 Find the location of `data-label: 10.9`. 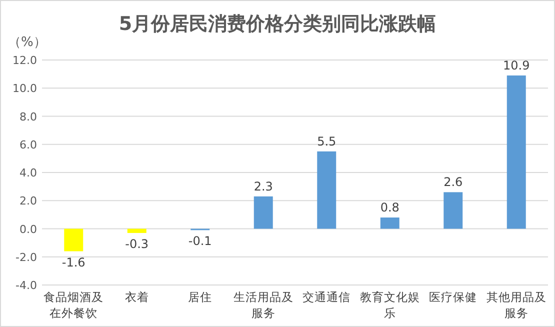

data-label: 10.9 is located at coordinates (516, 65).